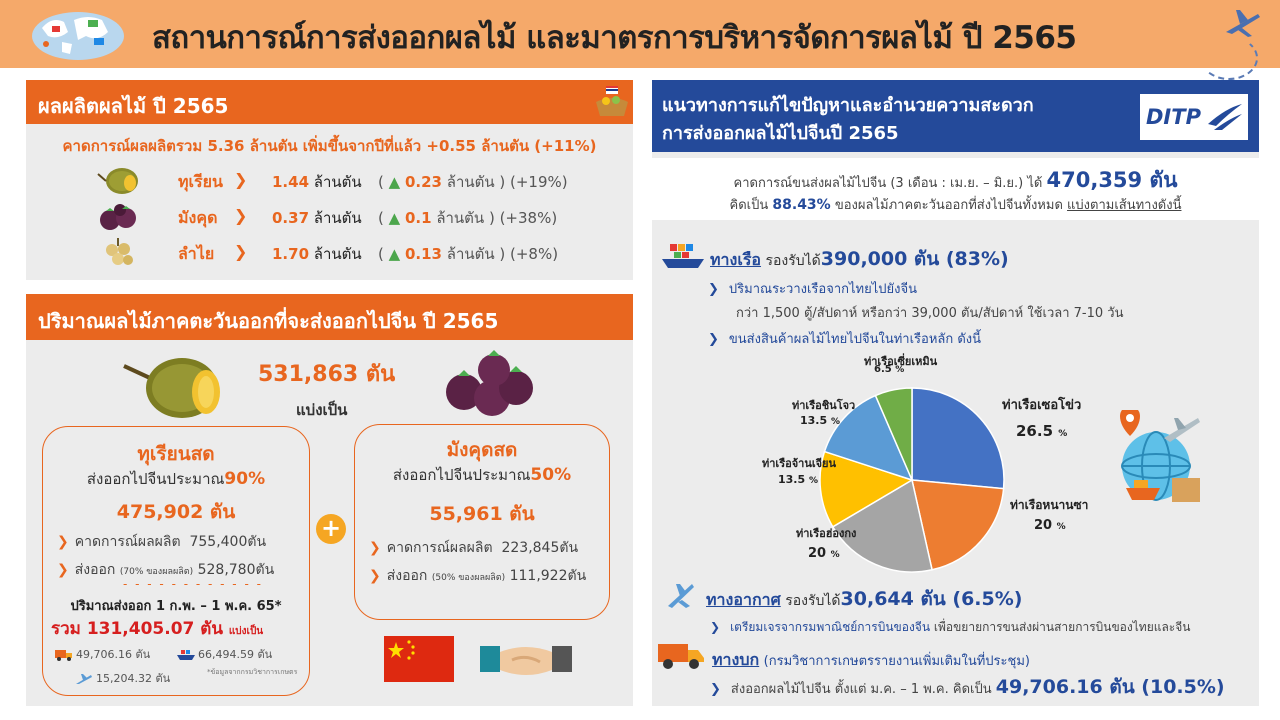 The height and width of the screenshot is (720, 1280). I want to click on solutions-title-line1: แนวทางการแก้ไขปัญหาและอำนวยความสะดวก, so click(848, 105).